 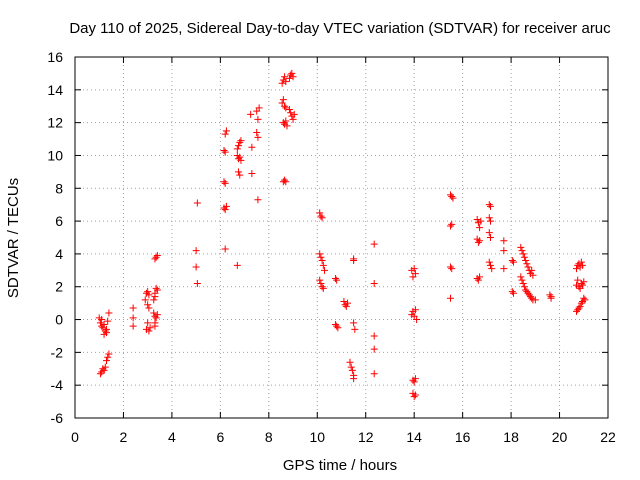 I want to click on y-tick-label: 0, so click(x=59, y=320).